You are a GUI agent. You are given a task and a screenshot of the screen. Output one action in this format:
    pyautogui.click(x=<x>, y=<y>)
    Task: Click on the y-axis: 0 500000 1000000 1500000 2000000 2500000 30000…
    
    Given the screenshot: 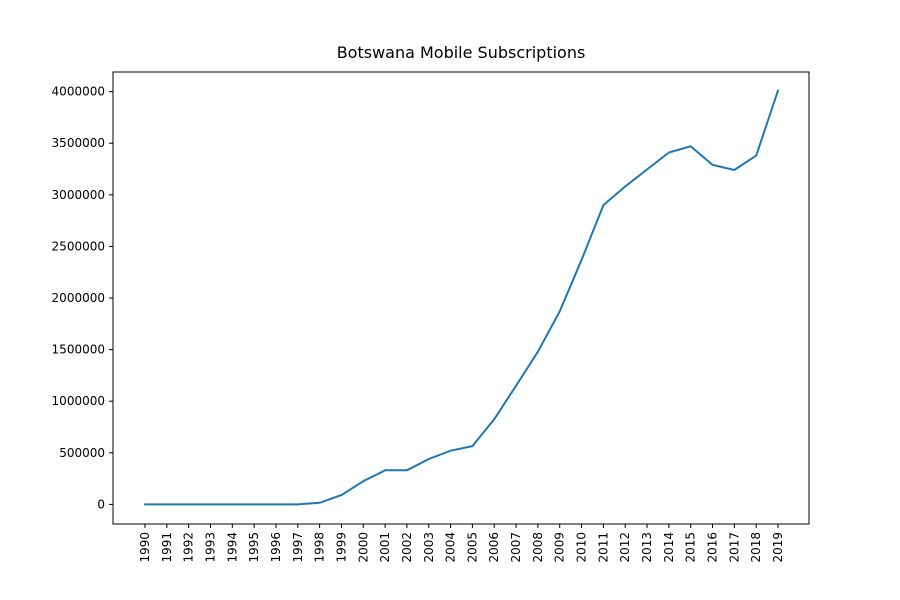 What is the action you would take?
    pyautogui.click(x=82, y=298)
    